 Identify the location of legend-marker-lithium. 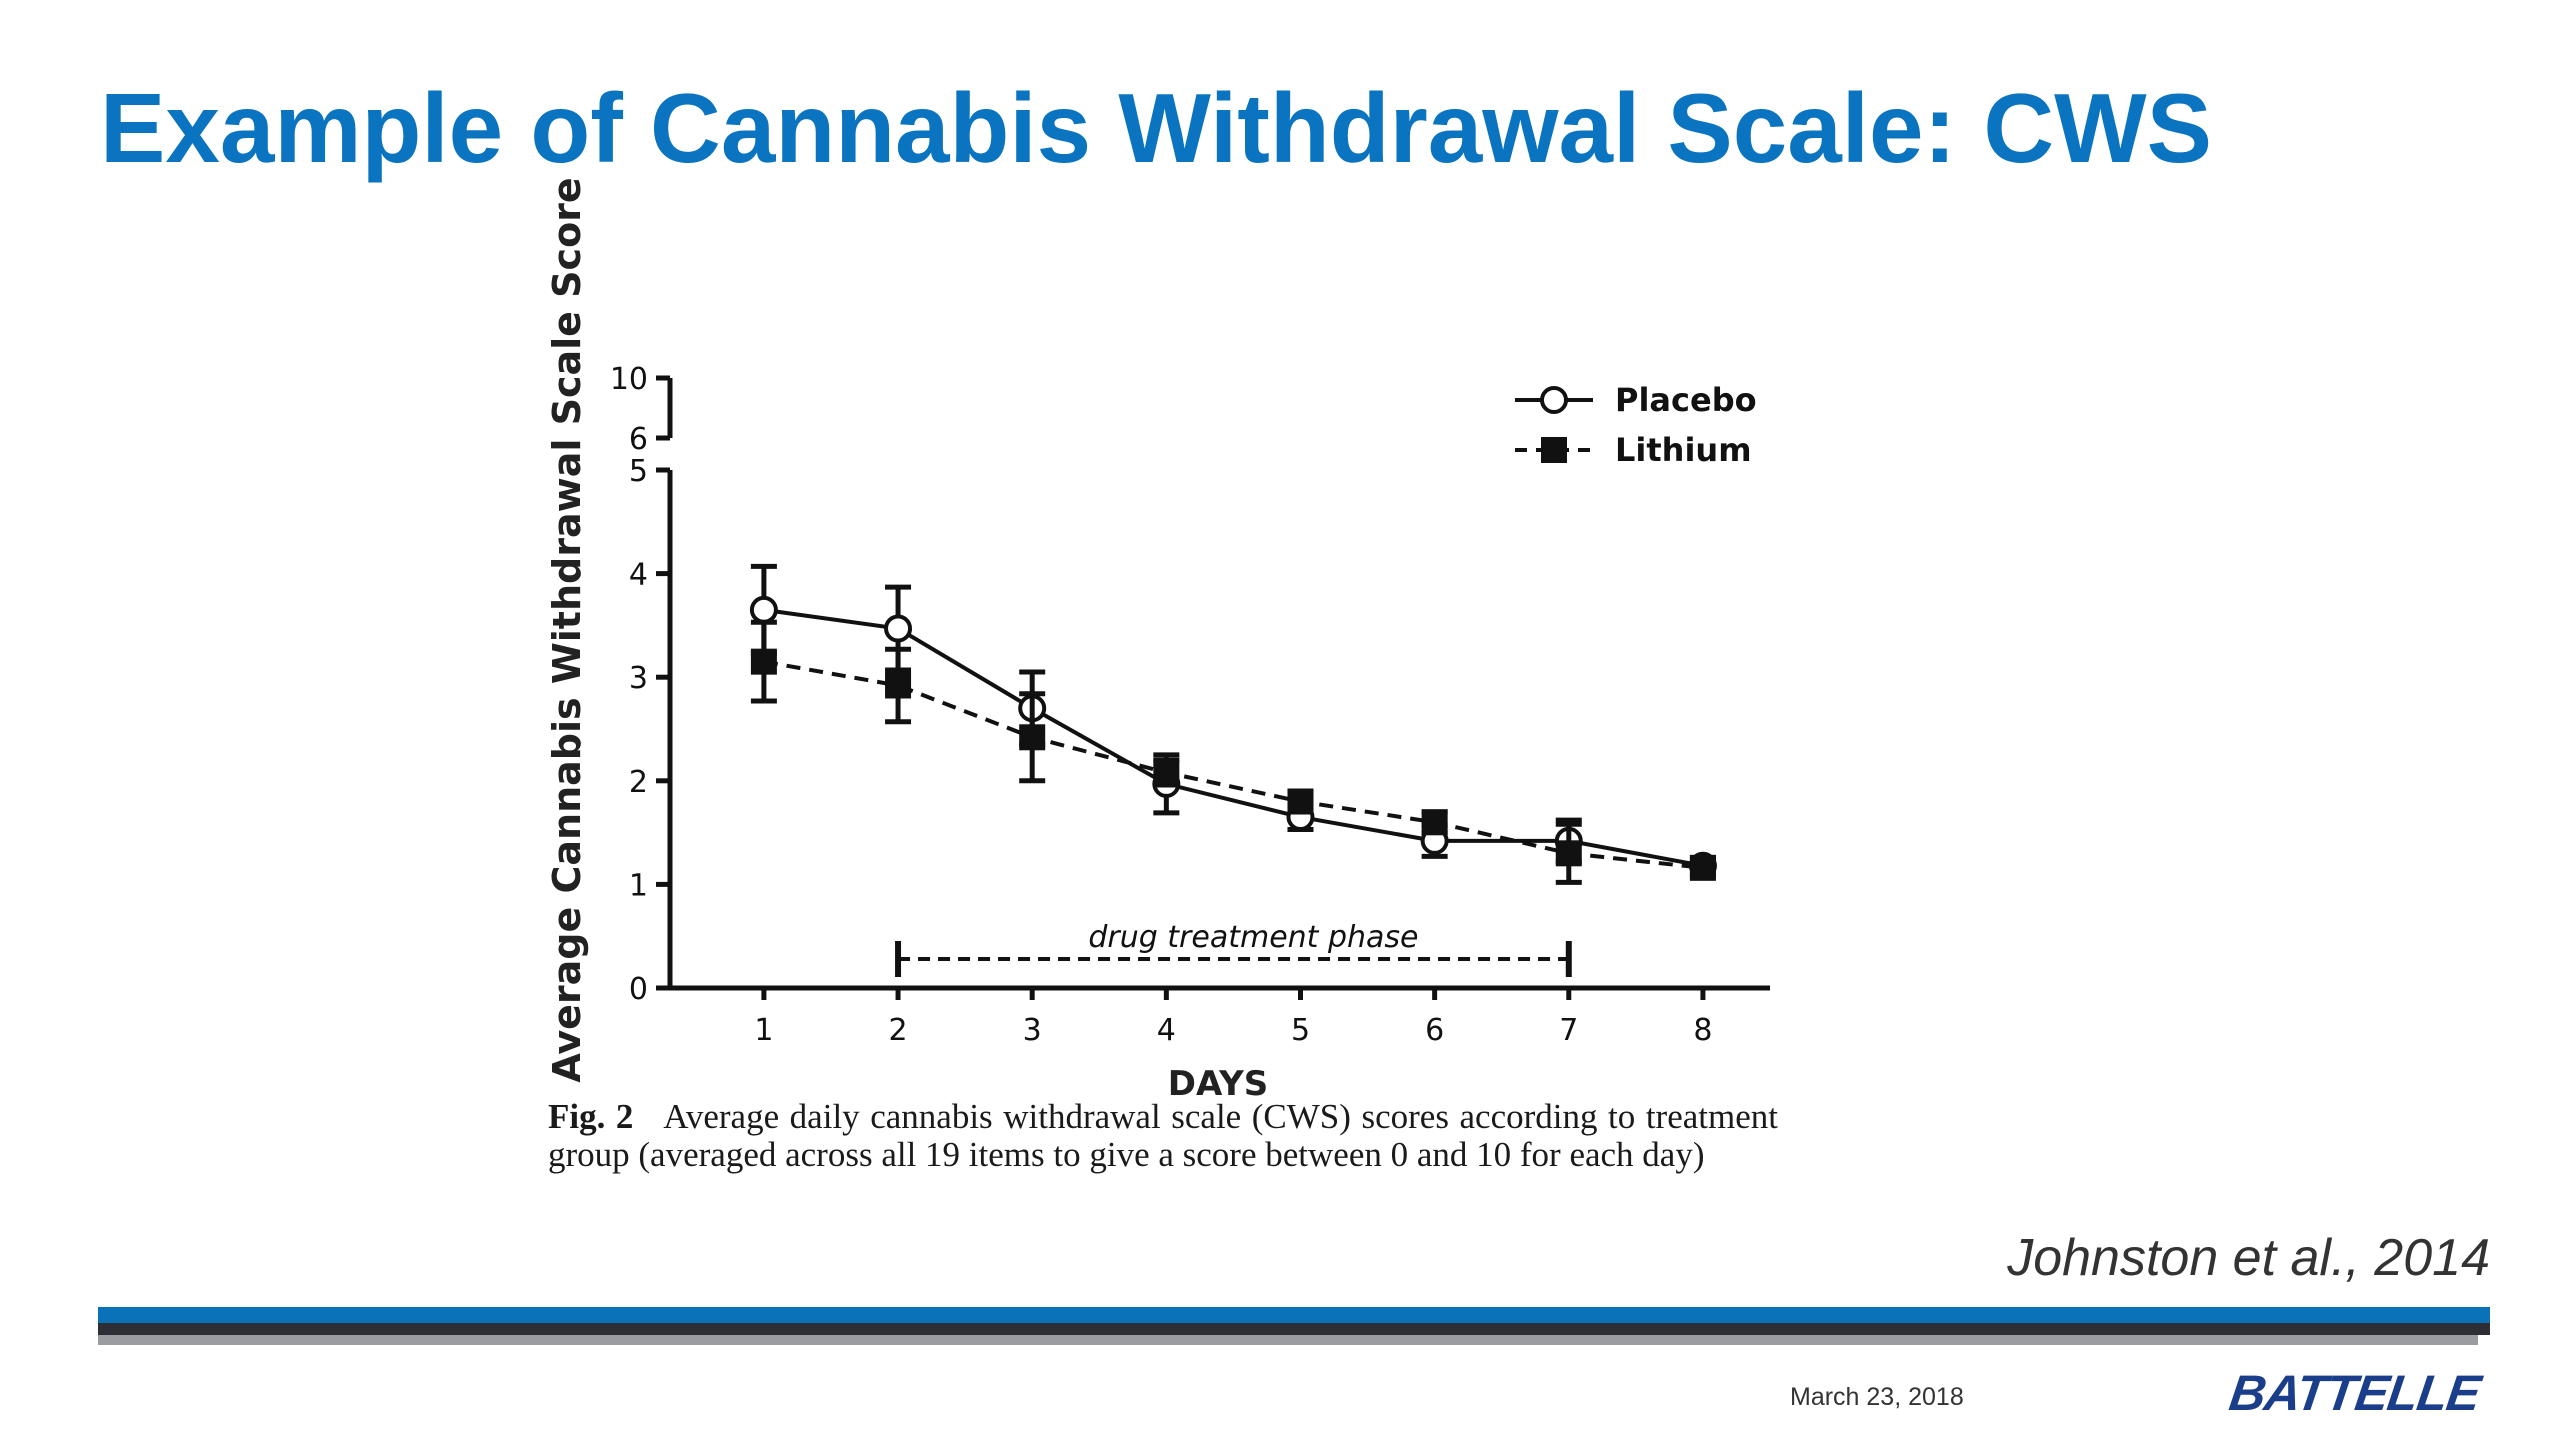
(1554, 450).